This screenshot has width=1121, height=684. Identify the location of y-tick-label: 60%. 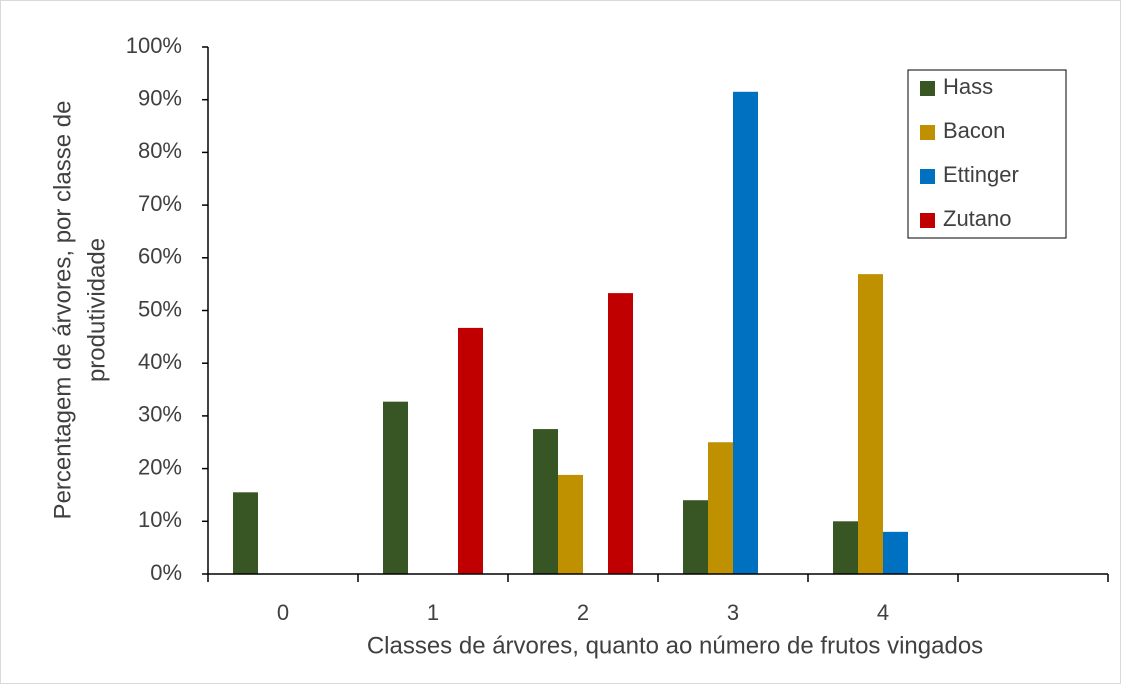
(160, 256).